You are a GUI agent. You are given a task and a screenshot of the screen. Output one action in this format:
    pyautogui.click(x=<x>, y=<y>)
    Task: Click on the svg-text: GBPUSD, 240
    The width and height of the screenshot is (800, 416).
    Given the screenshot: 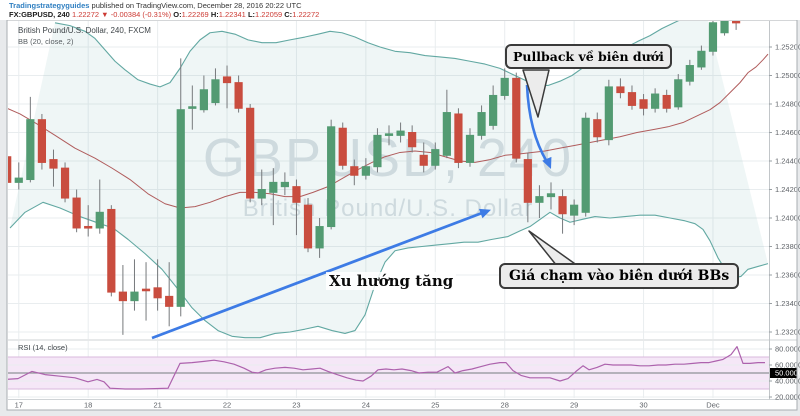 What is the action you would take?
    pyautogui.click(x=388, y=158)
    